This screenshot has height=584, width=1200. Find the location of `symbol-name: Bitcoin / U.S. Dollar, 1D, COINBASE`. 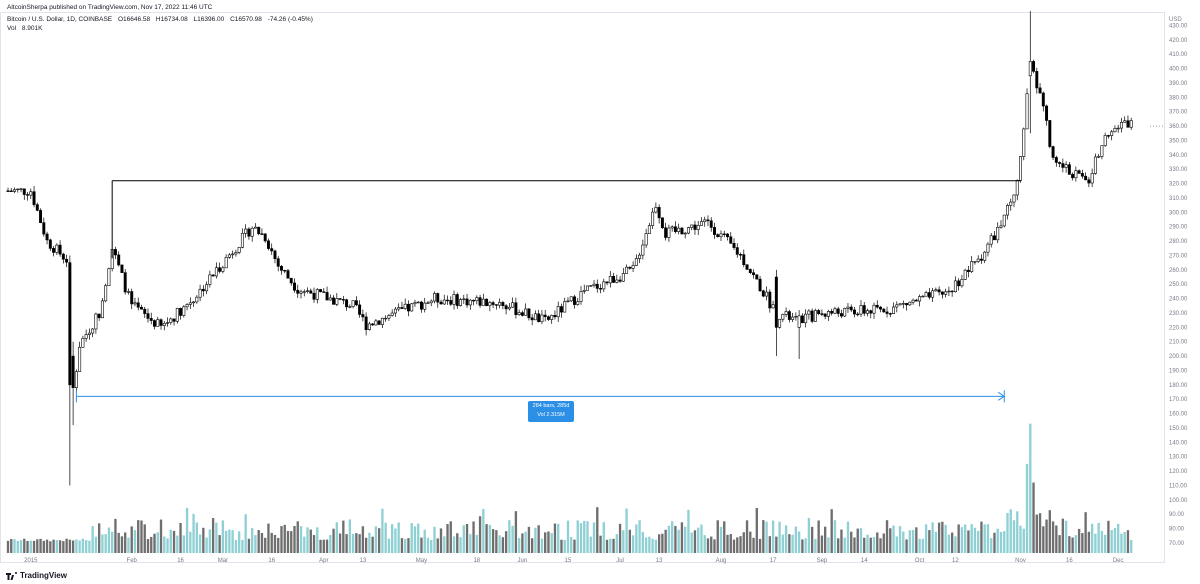

symbol-name: Bitcoin / U.S. Dollar, 1D, COINBASE is located at coordinates (60, 19).